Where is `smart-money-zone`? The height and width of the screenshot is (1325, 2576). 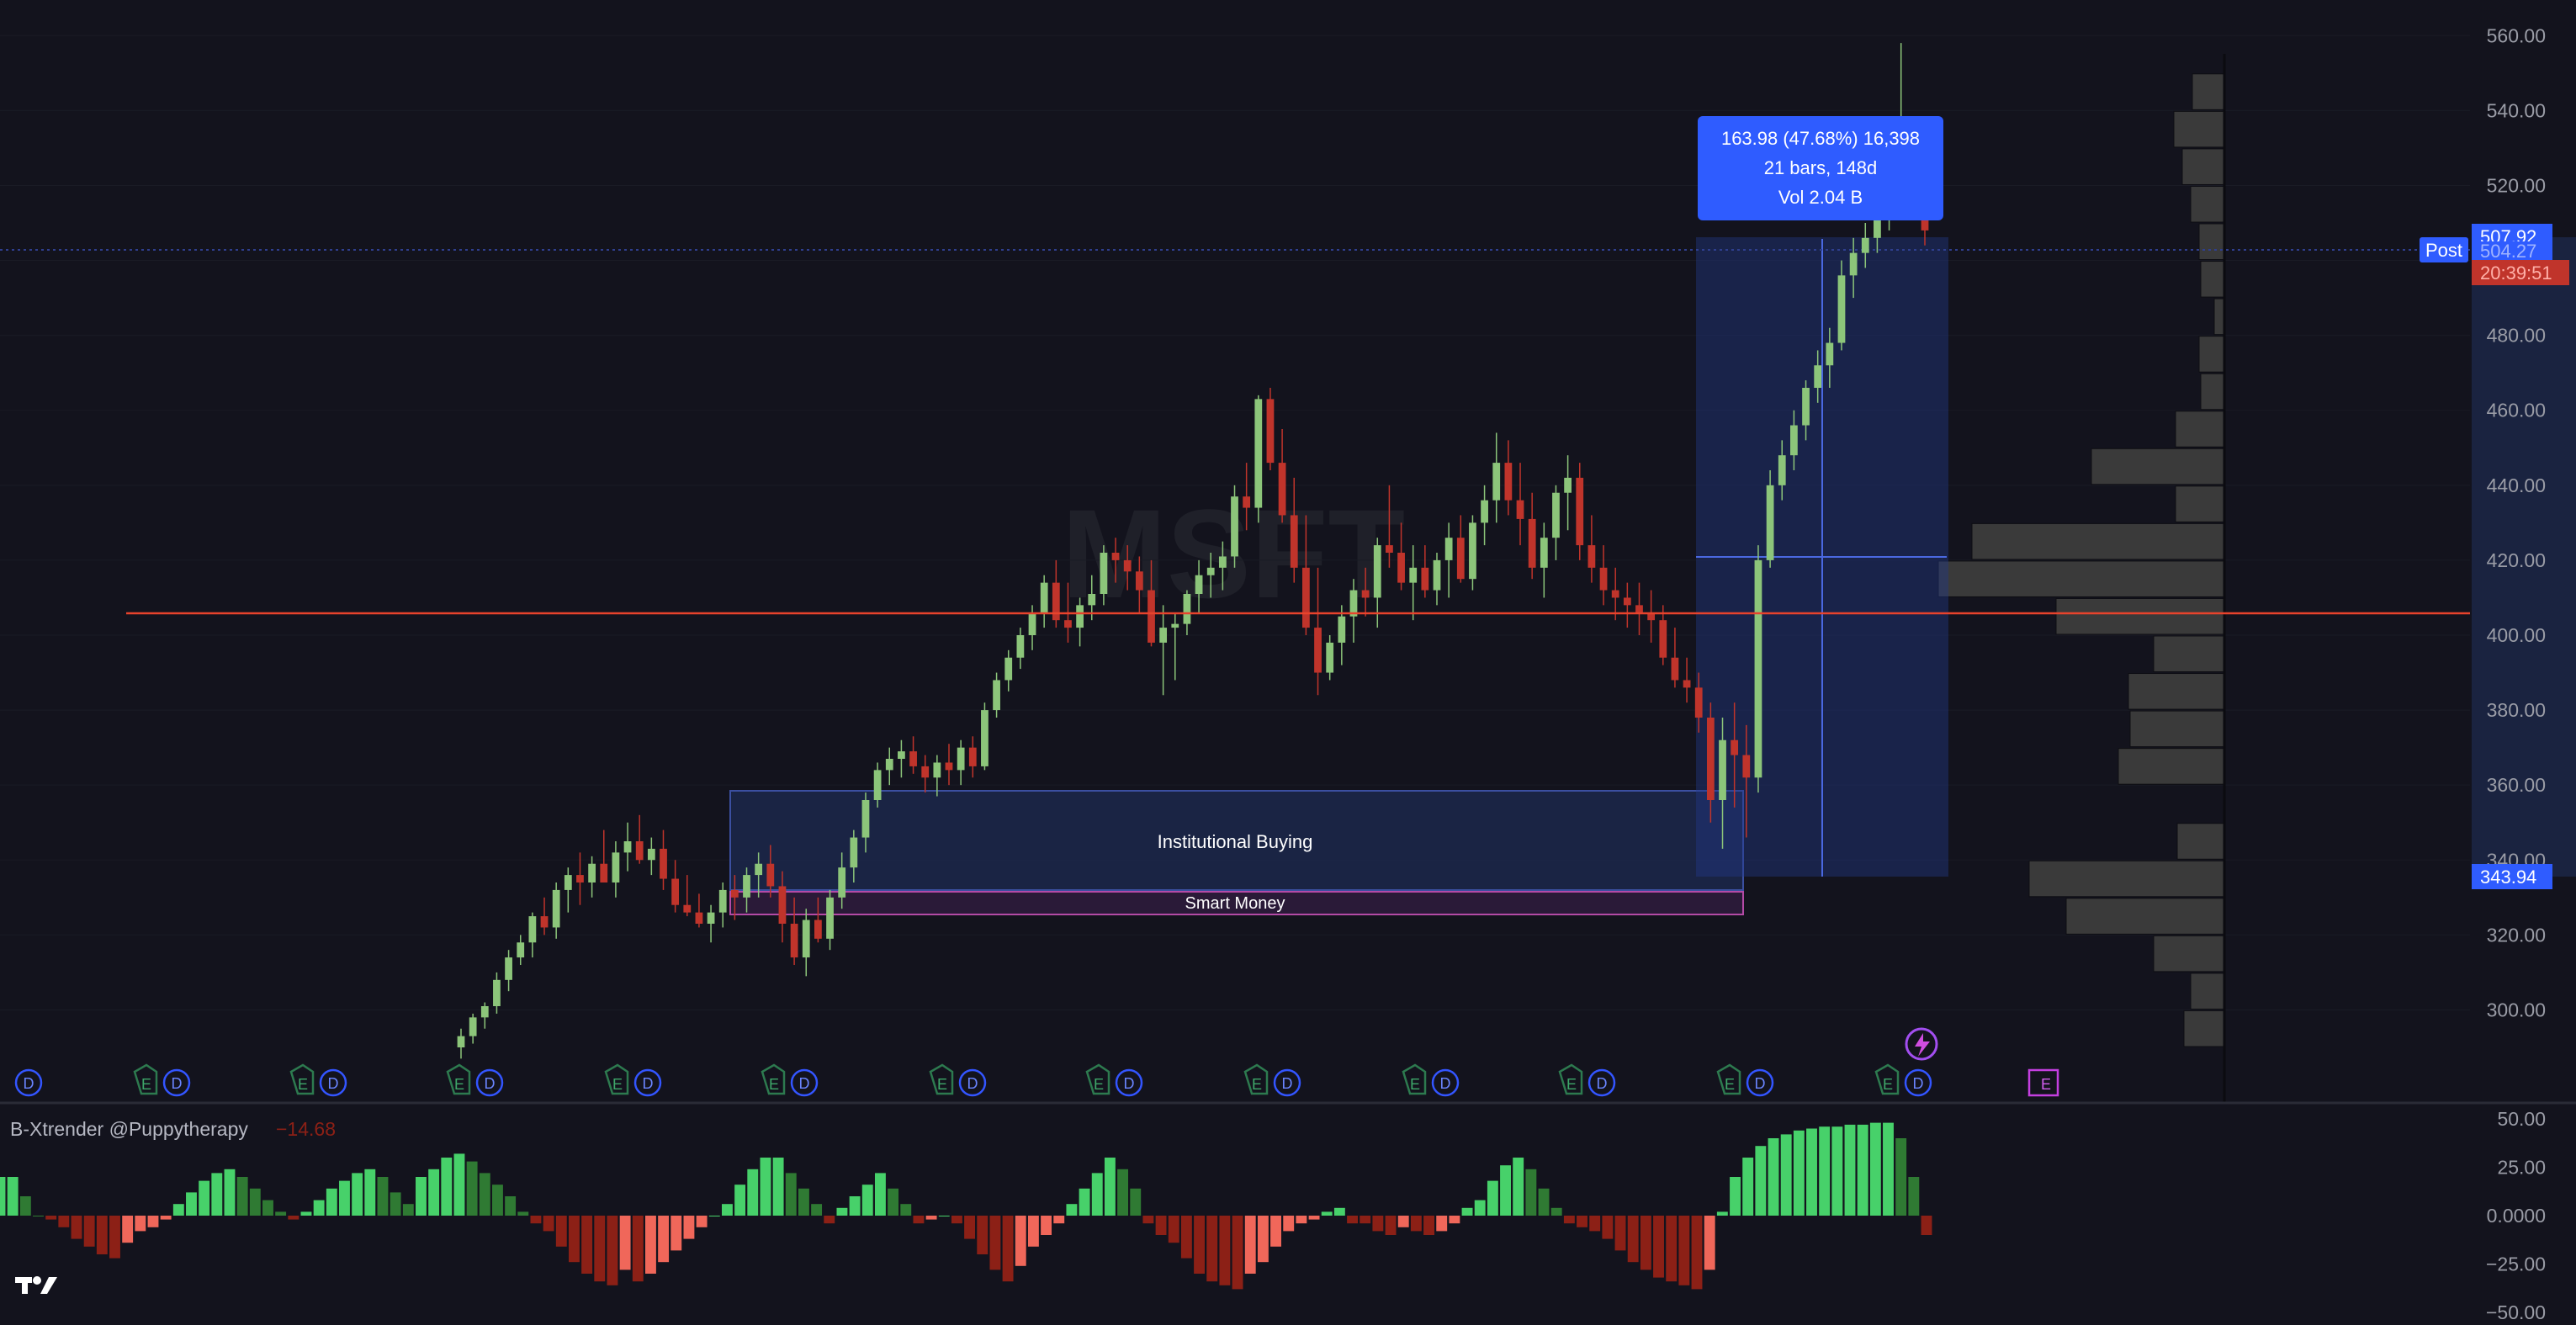
smart-money-zone is located at coordinates (1236, 903).